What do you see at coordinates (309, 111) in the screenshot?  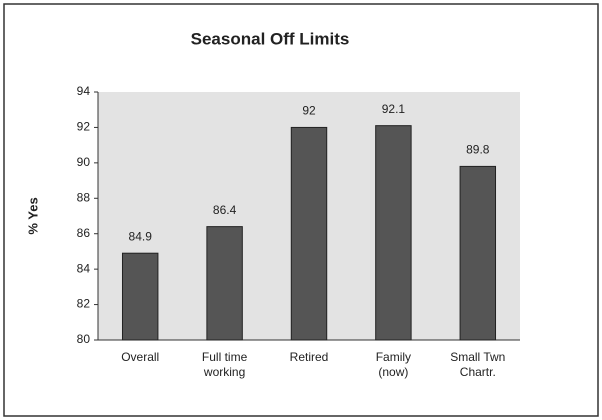 I see `value-label: 92` at bounding box center [309, 111].